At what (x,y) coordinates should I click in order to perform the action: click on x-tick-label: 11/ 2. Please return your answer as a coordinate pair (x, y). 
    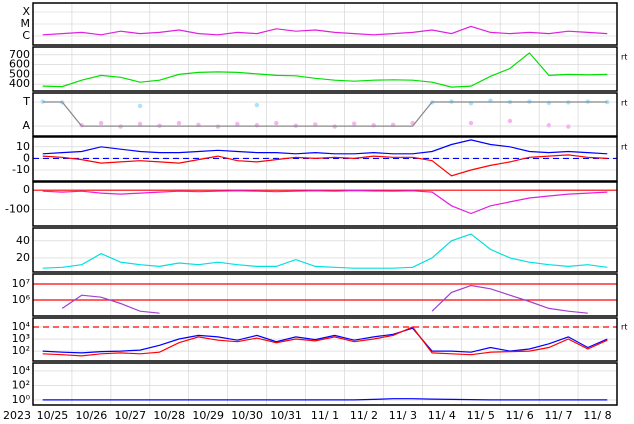
    Looking at the image, I should click on (364, 415).